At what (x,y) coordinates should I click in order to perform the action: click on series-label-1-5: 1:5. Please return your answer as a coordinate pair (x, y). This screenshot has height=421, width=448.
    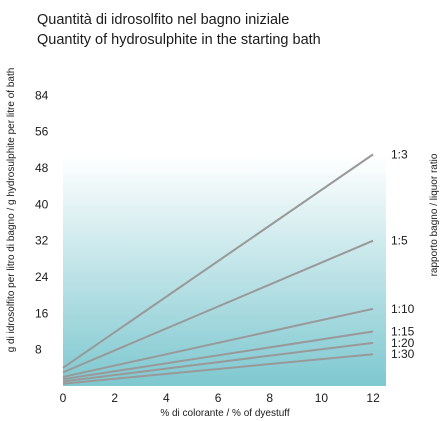
    Looking at the image, I should click on (399, 241).